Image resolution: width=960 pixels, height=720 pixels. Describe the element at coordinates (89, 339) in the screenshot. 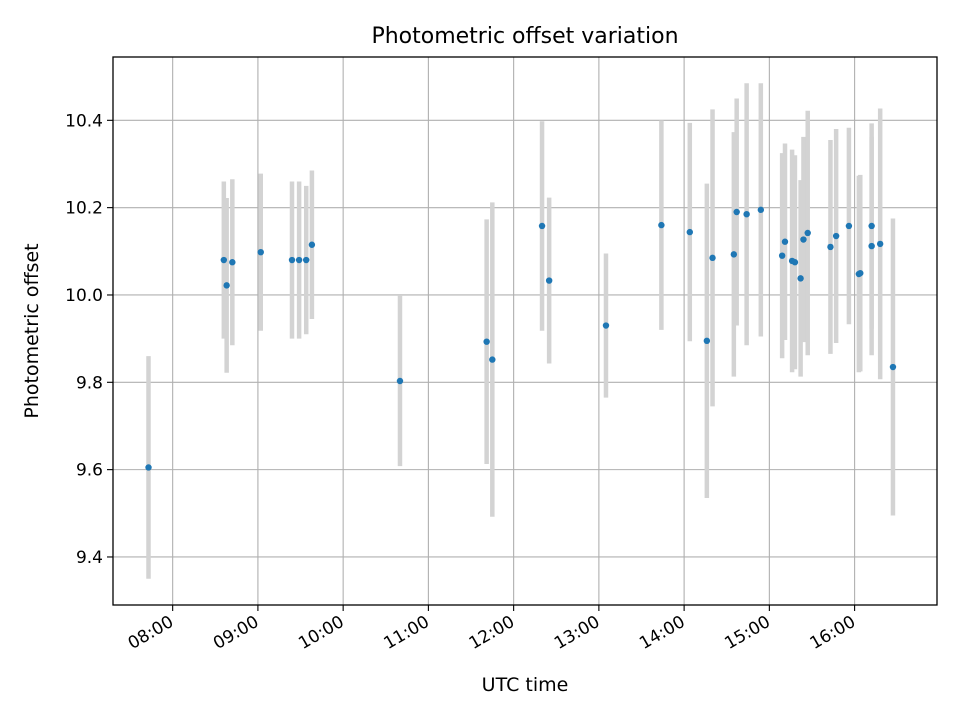

I see `y-axis: 9.4 9.6 9.8 10.0 10.2 10.4` at that location.